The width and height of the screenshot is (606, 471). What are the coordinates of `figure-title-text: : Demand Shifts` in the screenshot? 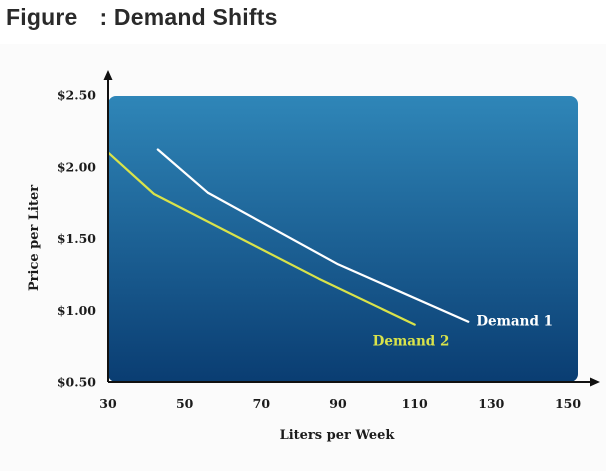 It's located at (188, 17).